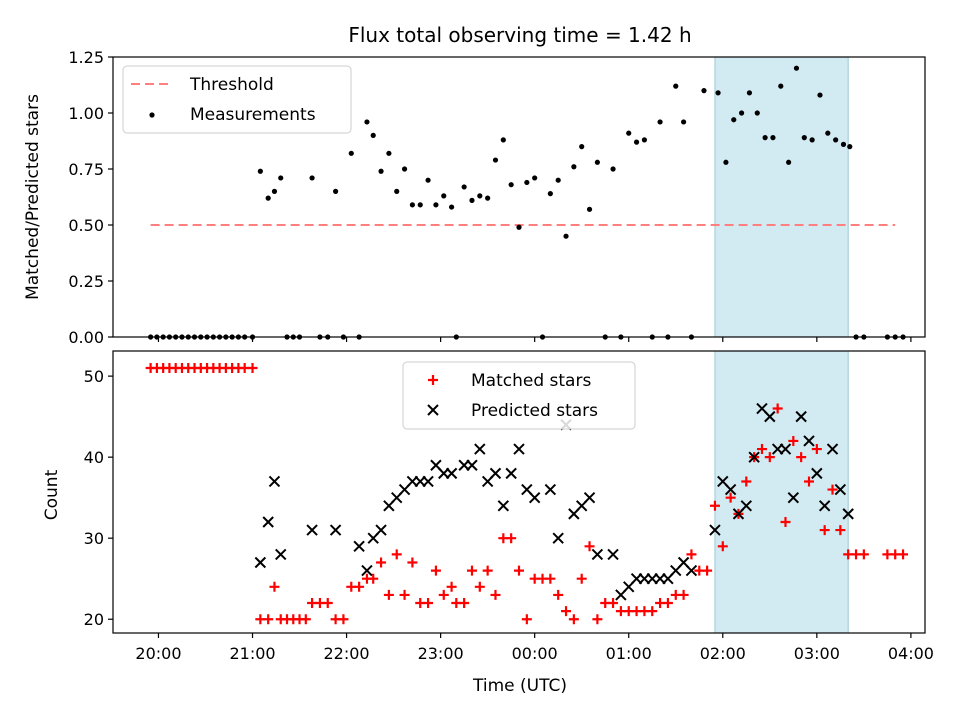 This screenshot has height=720, width=960. Describe the element at coordinates (441, 653) in the screenshot. I see `x-tick-label: 23:00` at that location.